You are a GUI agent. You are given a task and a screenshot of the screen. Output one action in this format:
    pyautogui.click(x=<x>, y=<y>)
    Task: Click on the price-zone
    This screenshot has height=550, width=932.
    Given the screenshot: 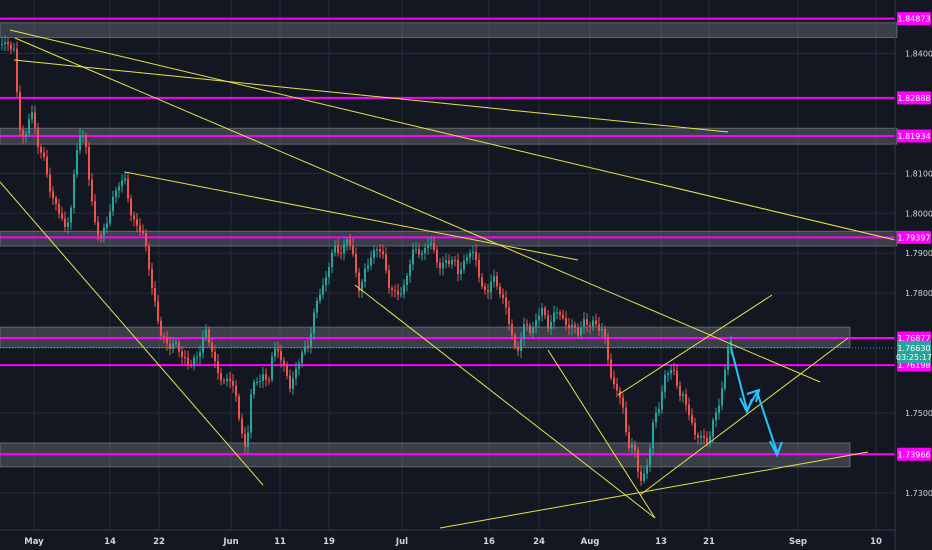 What is the action you would take?
    pyautogui.click(x=449, y=238)
    